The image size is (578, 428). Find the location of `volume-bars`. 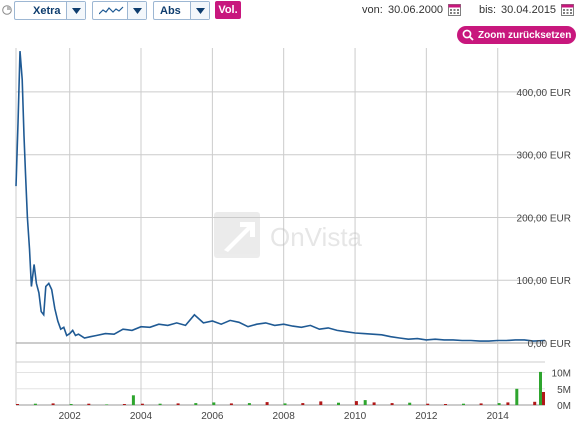

volume-bars is located at coordinates (280, 388).